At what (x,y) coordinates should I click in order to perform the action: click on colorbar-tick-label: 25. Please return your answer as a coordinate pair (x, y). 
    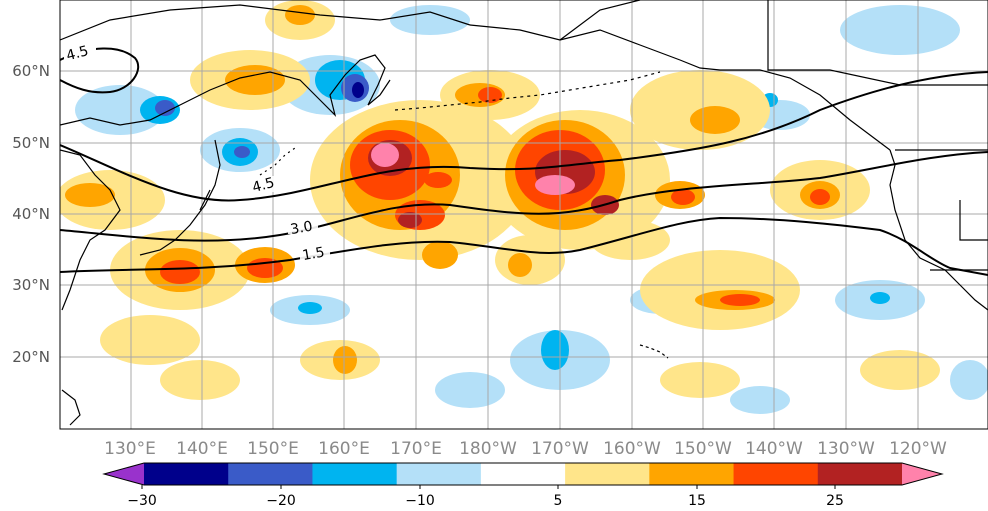
    Looking at the image, I should click on (835, 501).